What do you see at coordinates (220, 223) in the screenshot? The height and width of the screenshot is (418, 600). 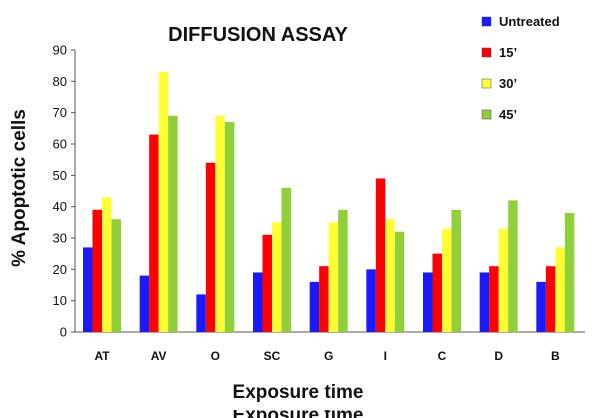 I see `bar-o-30min` at bounding box center [220, 223].